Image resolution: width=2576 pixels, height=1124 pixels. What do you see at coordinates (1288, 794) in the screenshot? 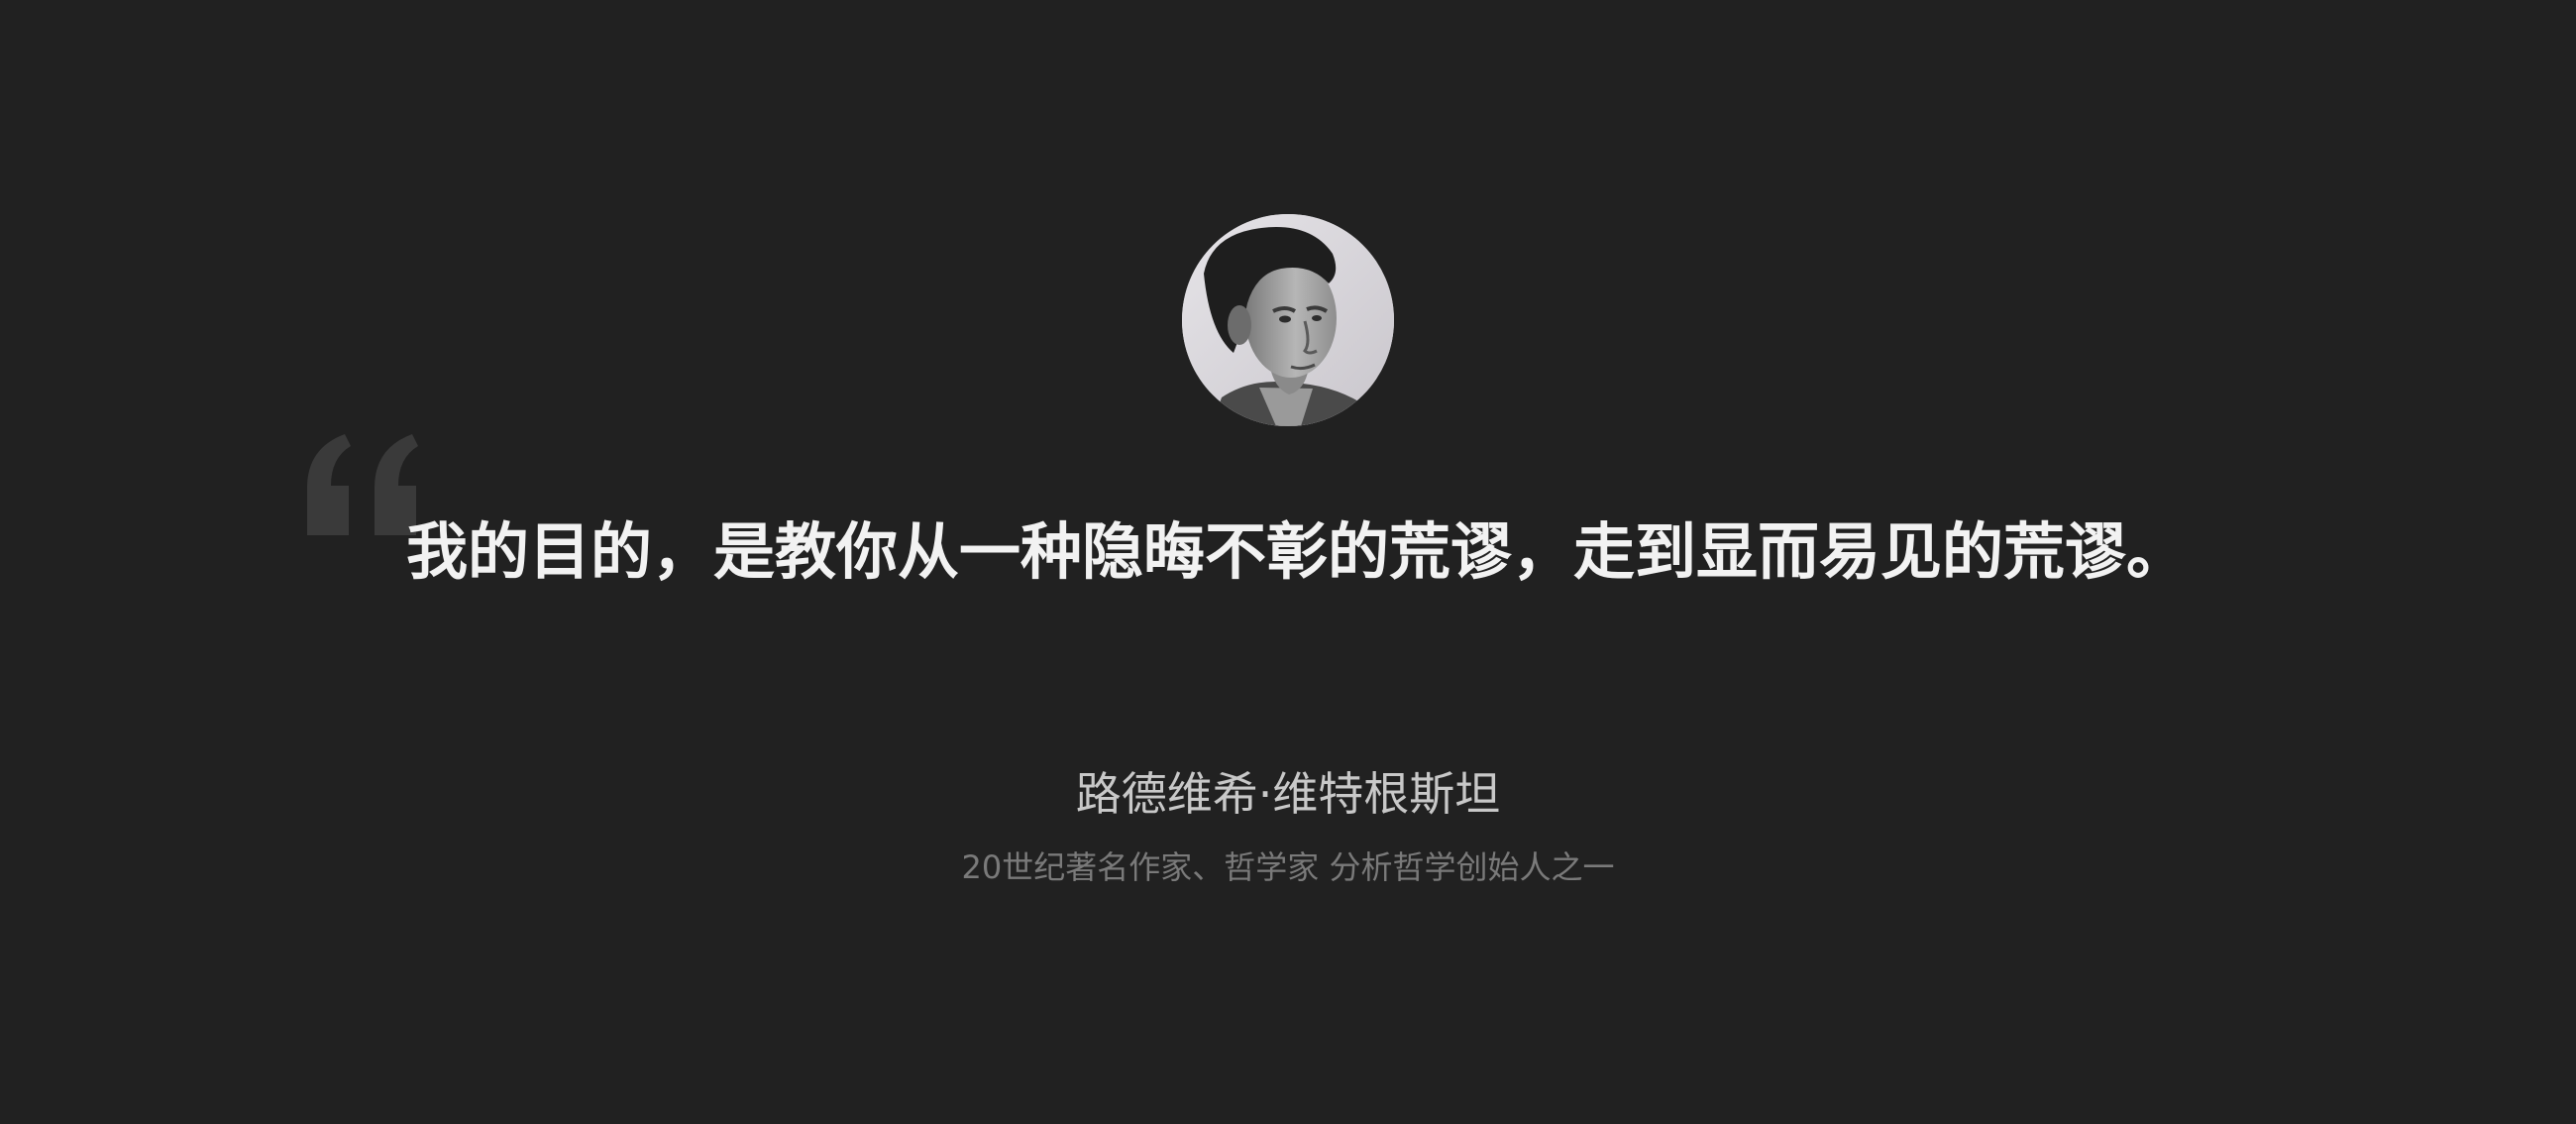
I see `author-name: 路德维希·维特根斯坦` at bounding box center [1288, 794].